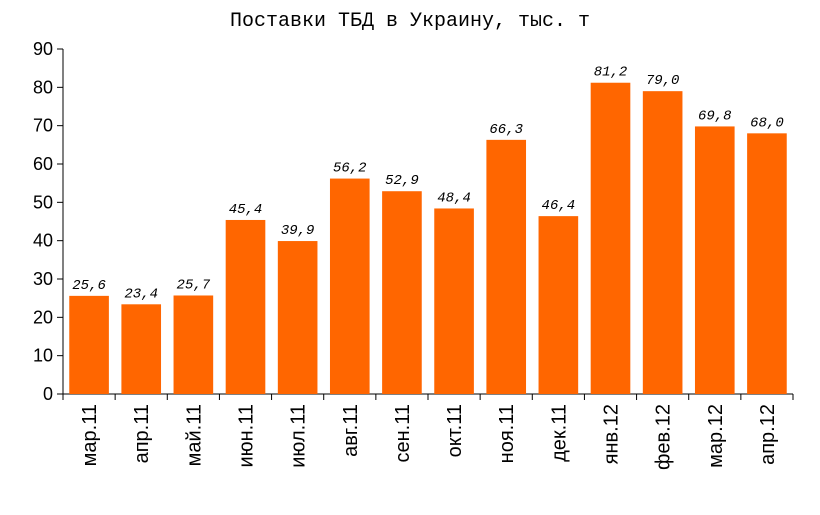  What do you see at coordinates (559, 206) in the screenshot?
I see `data-label: 46,4` at bounding box center [559, 206].